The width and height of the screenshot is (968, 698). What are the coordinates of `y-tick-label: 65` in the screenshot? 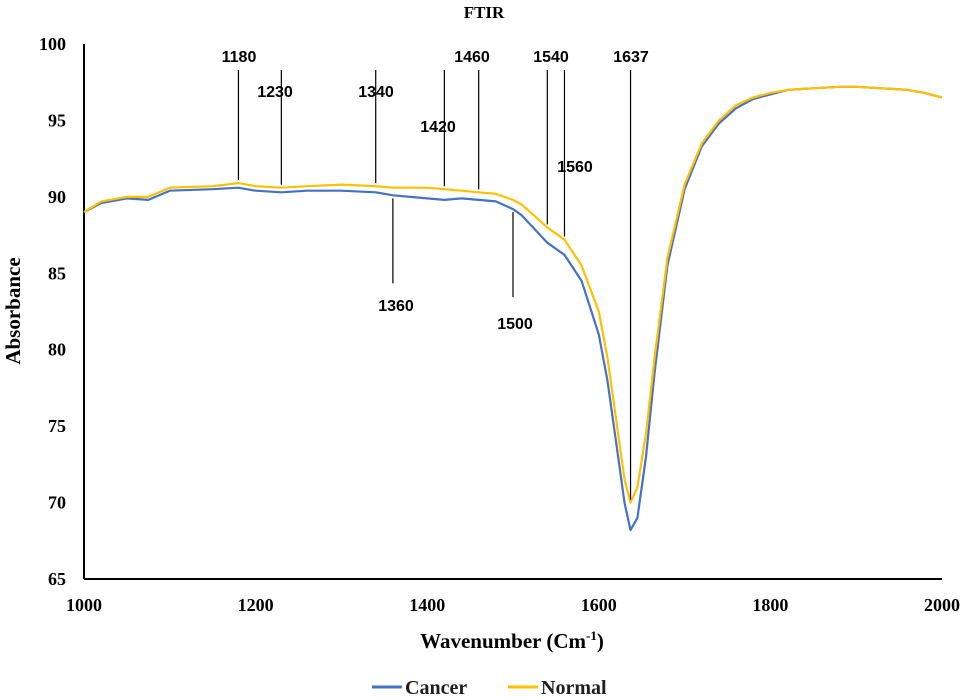 It's located at (57, 579).